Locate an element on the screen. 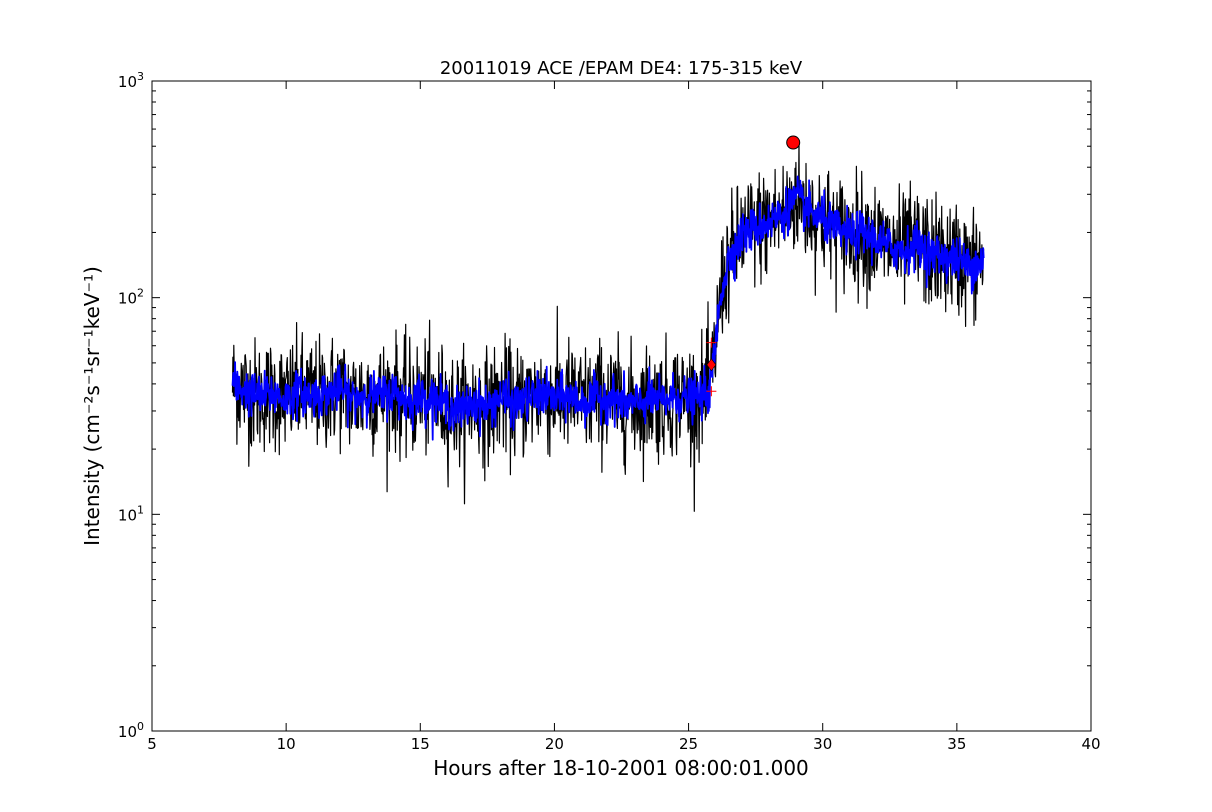 Image resolution: width=1212 pixels, height=812 pixels. x-tick-label: 40 is located at coordinates (1090, 744).